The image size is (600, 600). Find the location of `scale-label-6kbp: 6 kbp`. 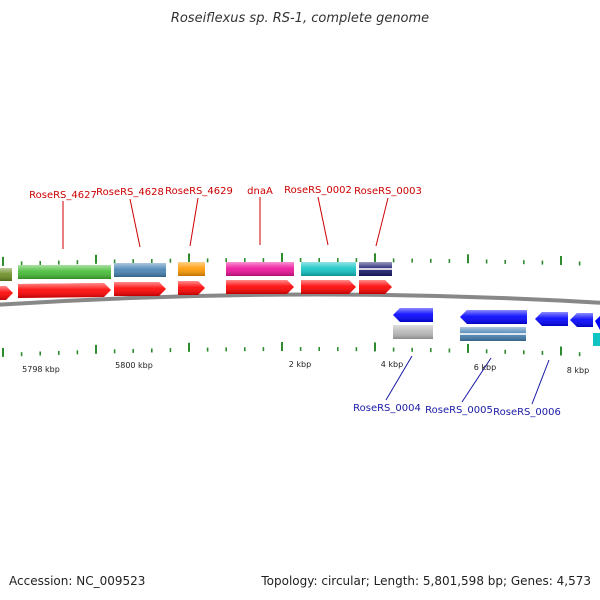

scale-label-6kbp: 6 kbp is located at coordinates (485, 367).